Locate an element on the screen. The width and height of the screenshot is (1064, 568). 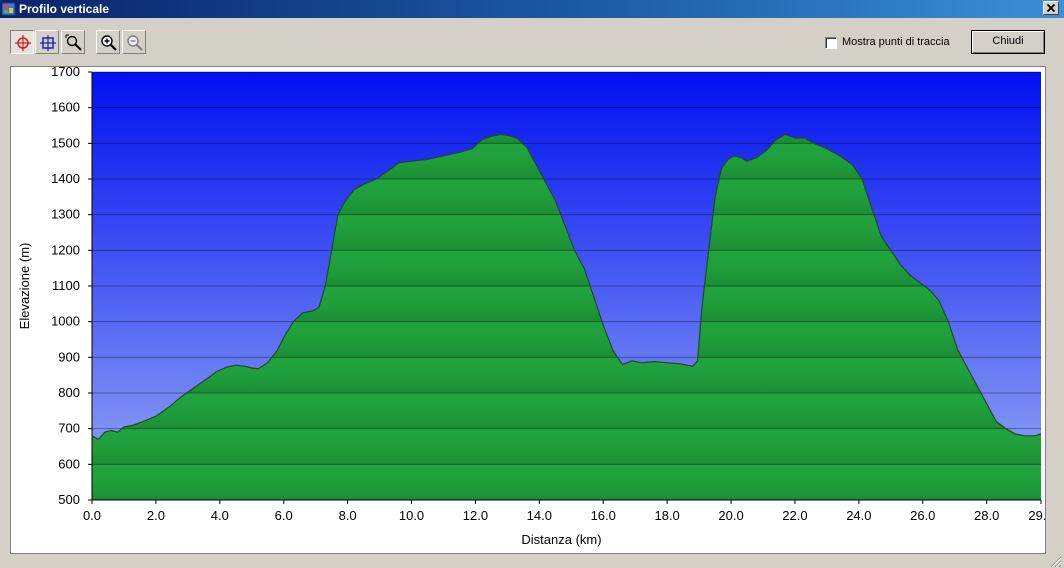
zoom-out-button is located at coordinates (134, 42).